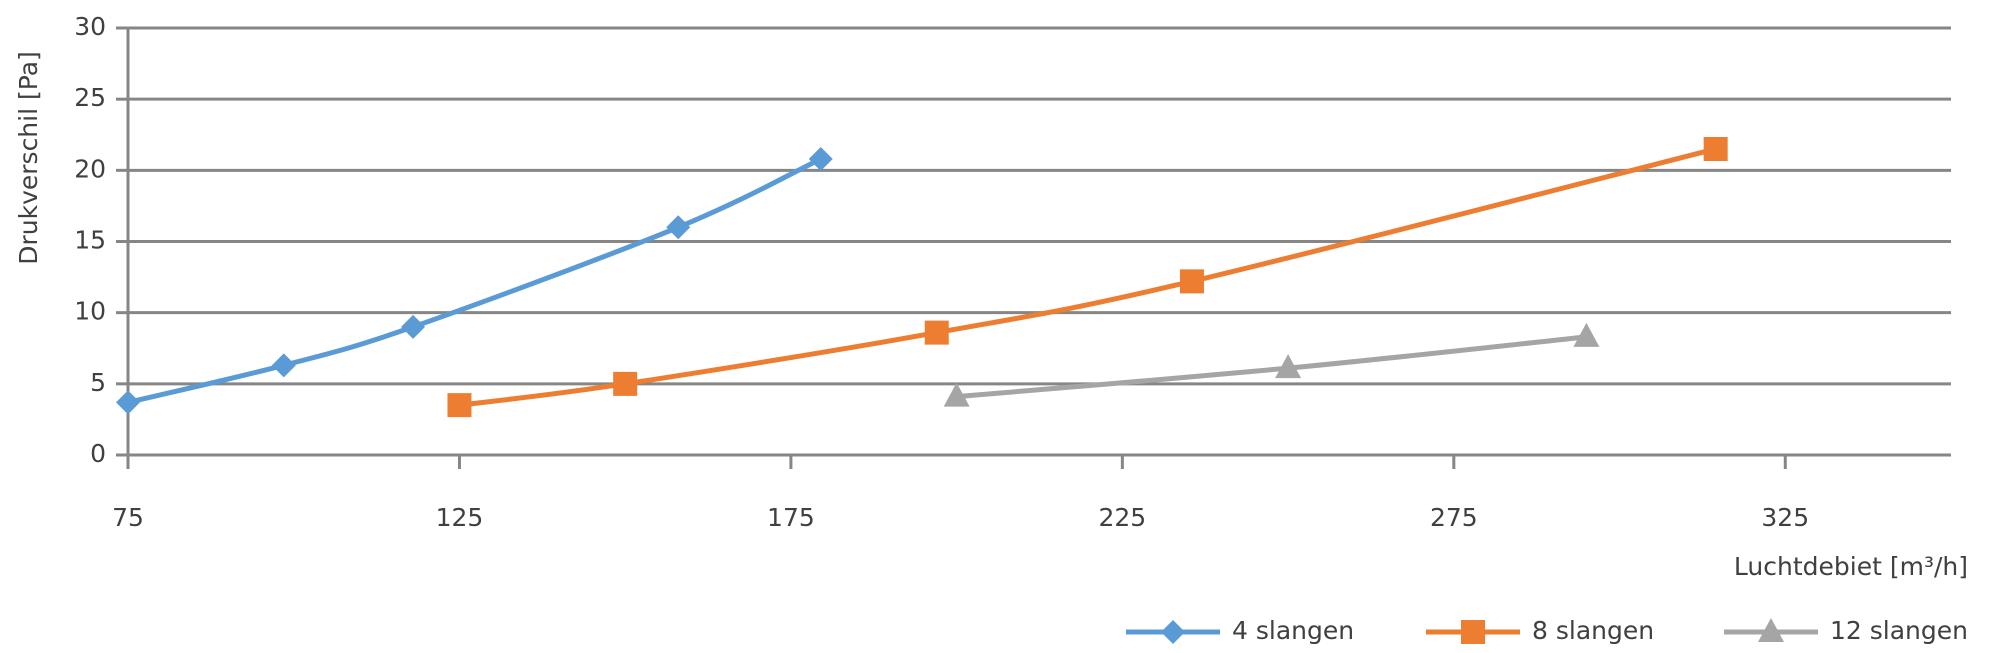  What do you see at coordinates (1899, 630) in the screenshot?
I see `legend-label: 12 slangen` at bounding box center [1899, 630].